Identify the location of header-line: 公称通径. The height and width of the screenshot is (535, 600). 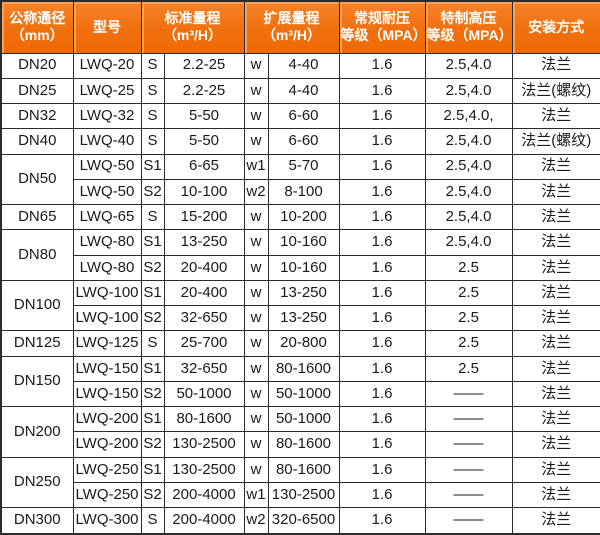
(37, 18).